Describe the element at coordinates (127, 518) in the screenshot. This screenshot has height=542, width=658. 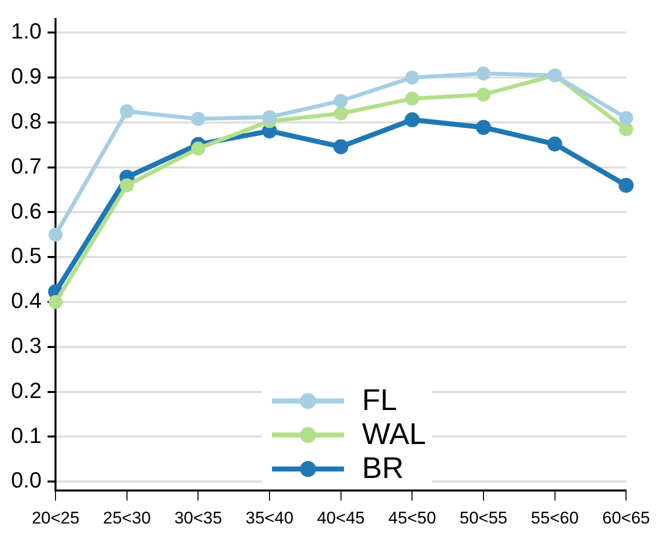
I see `x-tick-label: 25<30` at that location.